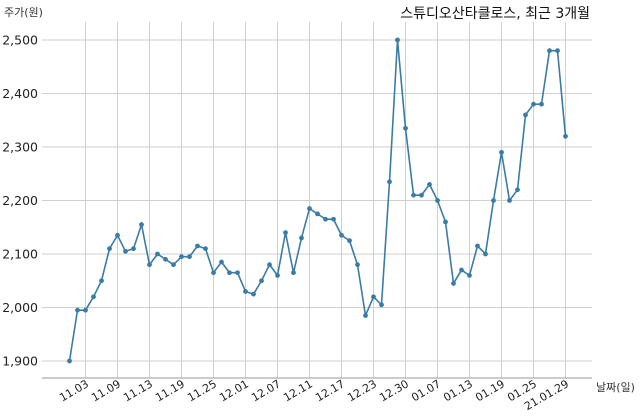  I want to click on x-tick-label: 11.03, so click(74, 390).